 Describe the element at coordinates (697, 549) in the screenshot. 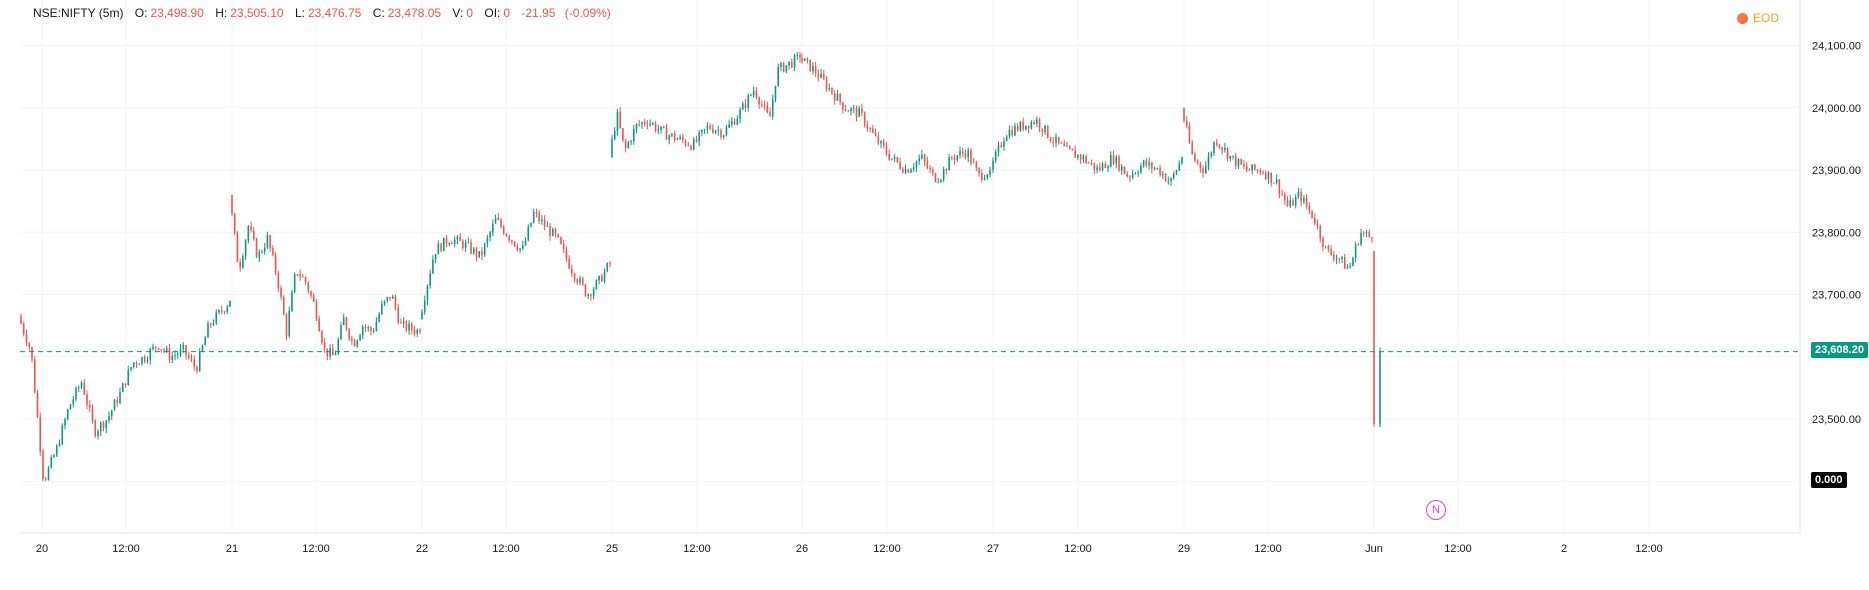

I see `time-tick-label: 12:00` at that location.